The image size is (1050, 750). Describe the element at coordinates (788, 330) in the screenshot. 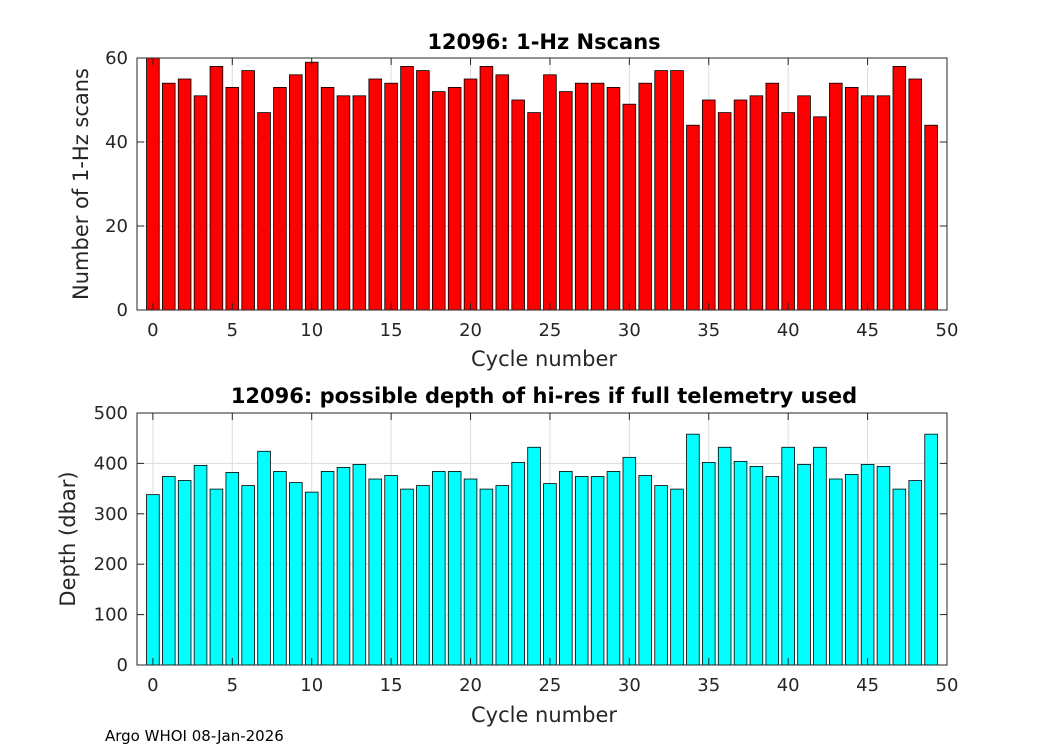

I see `nscans-x-tick-label: 40` at that location.